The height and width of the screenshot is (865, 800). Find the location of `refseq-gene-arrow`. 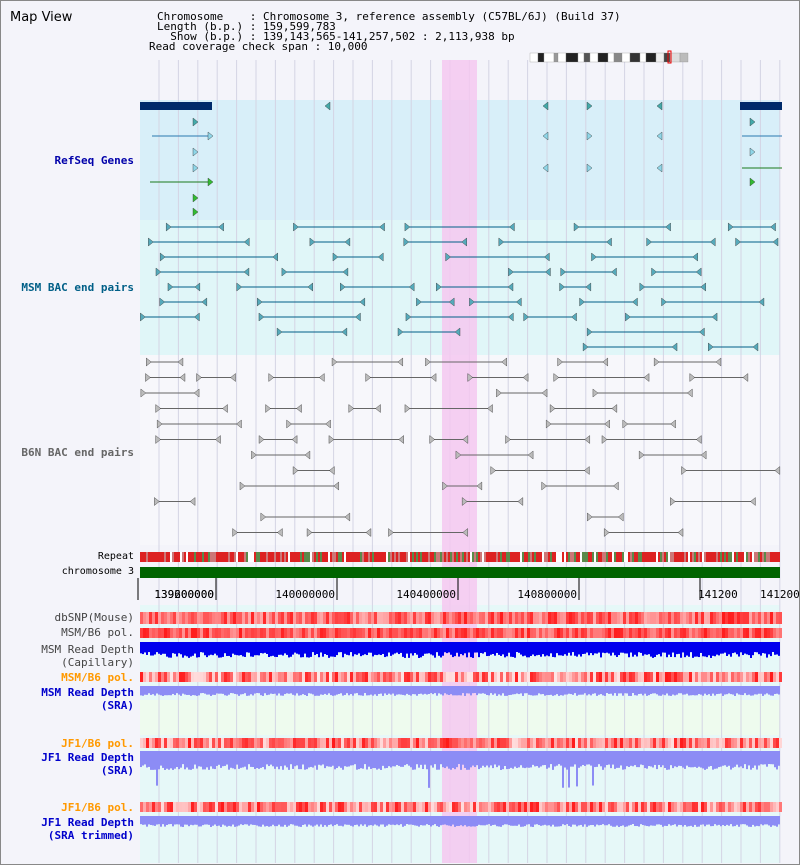

refseq-gene-arrow is located at coordinates (752, 152).